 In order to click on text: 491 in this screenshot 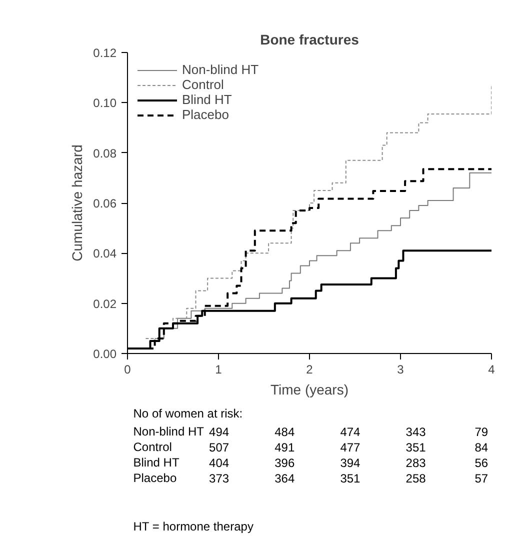, I will do `click(284, 447)`.